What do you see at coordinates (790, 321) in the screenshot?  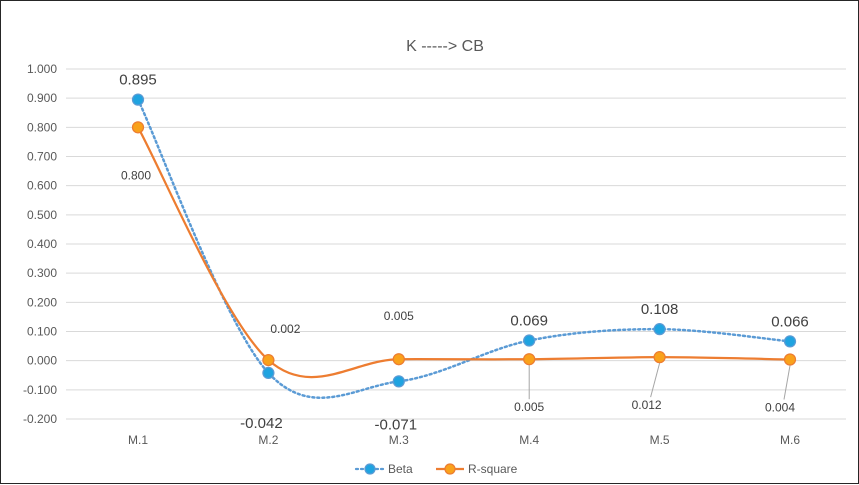 I see `data-label-beta: 0.066` at bounding box center [790, 321].